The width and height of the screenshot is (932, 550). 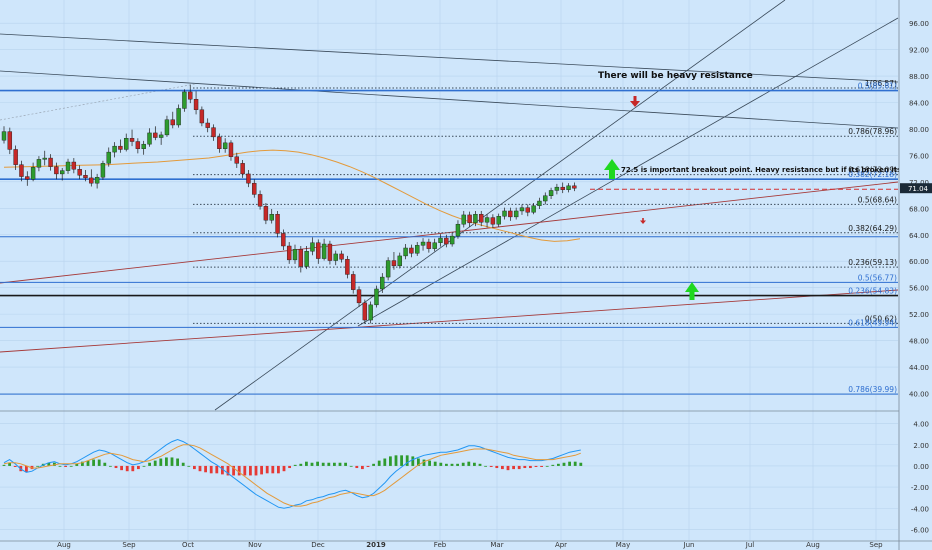 I want to click on price-tick-label: 80.00, so click(x=919, y=130).